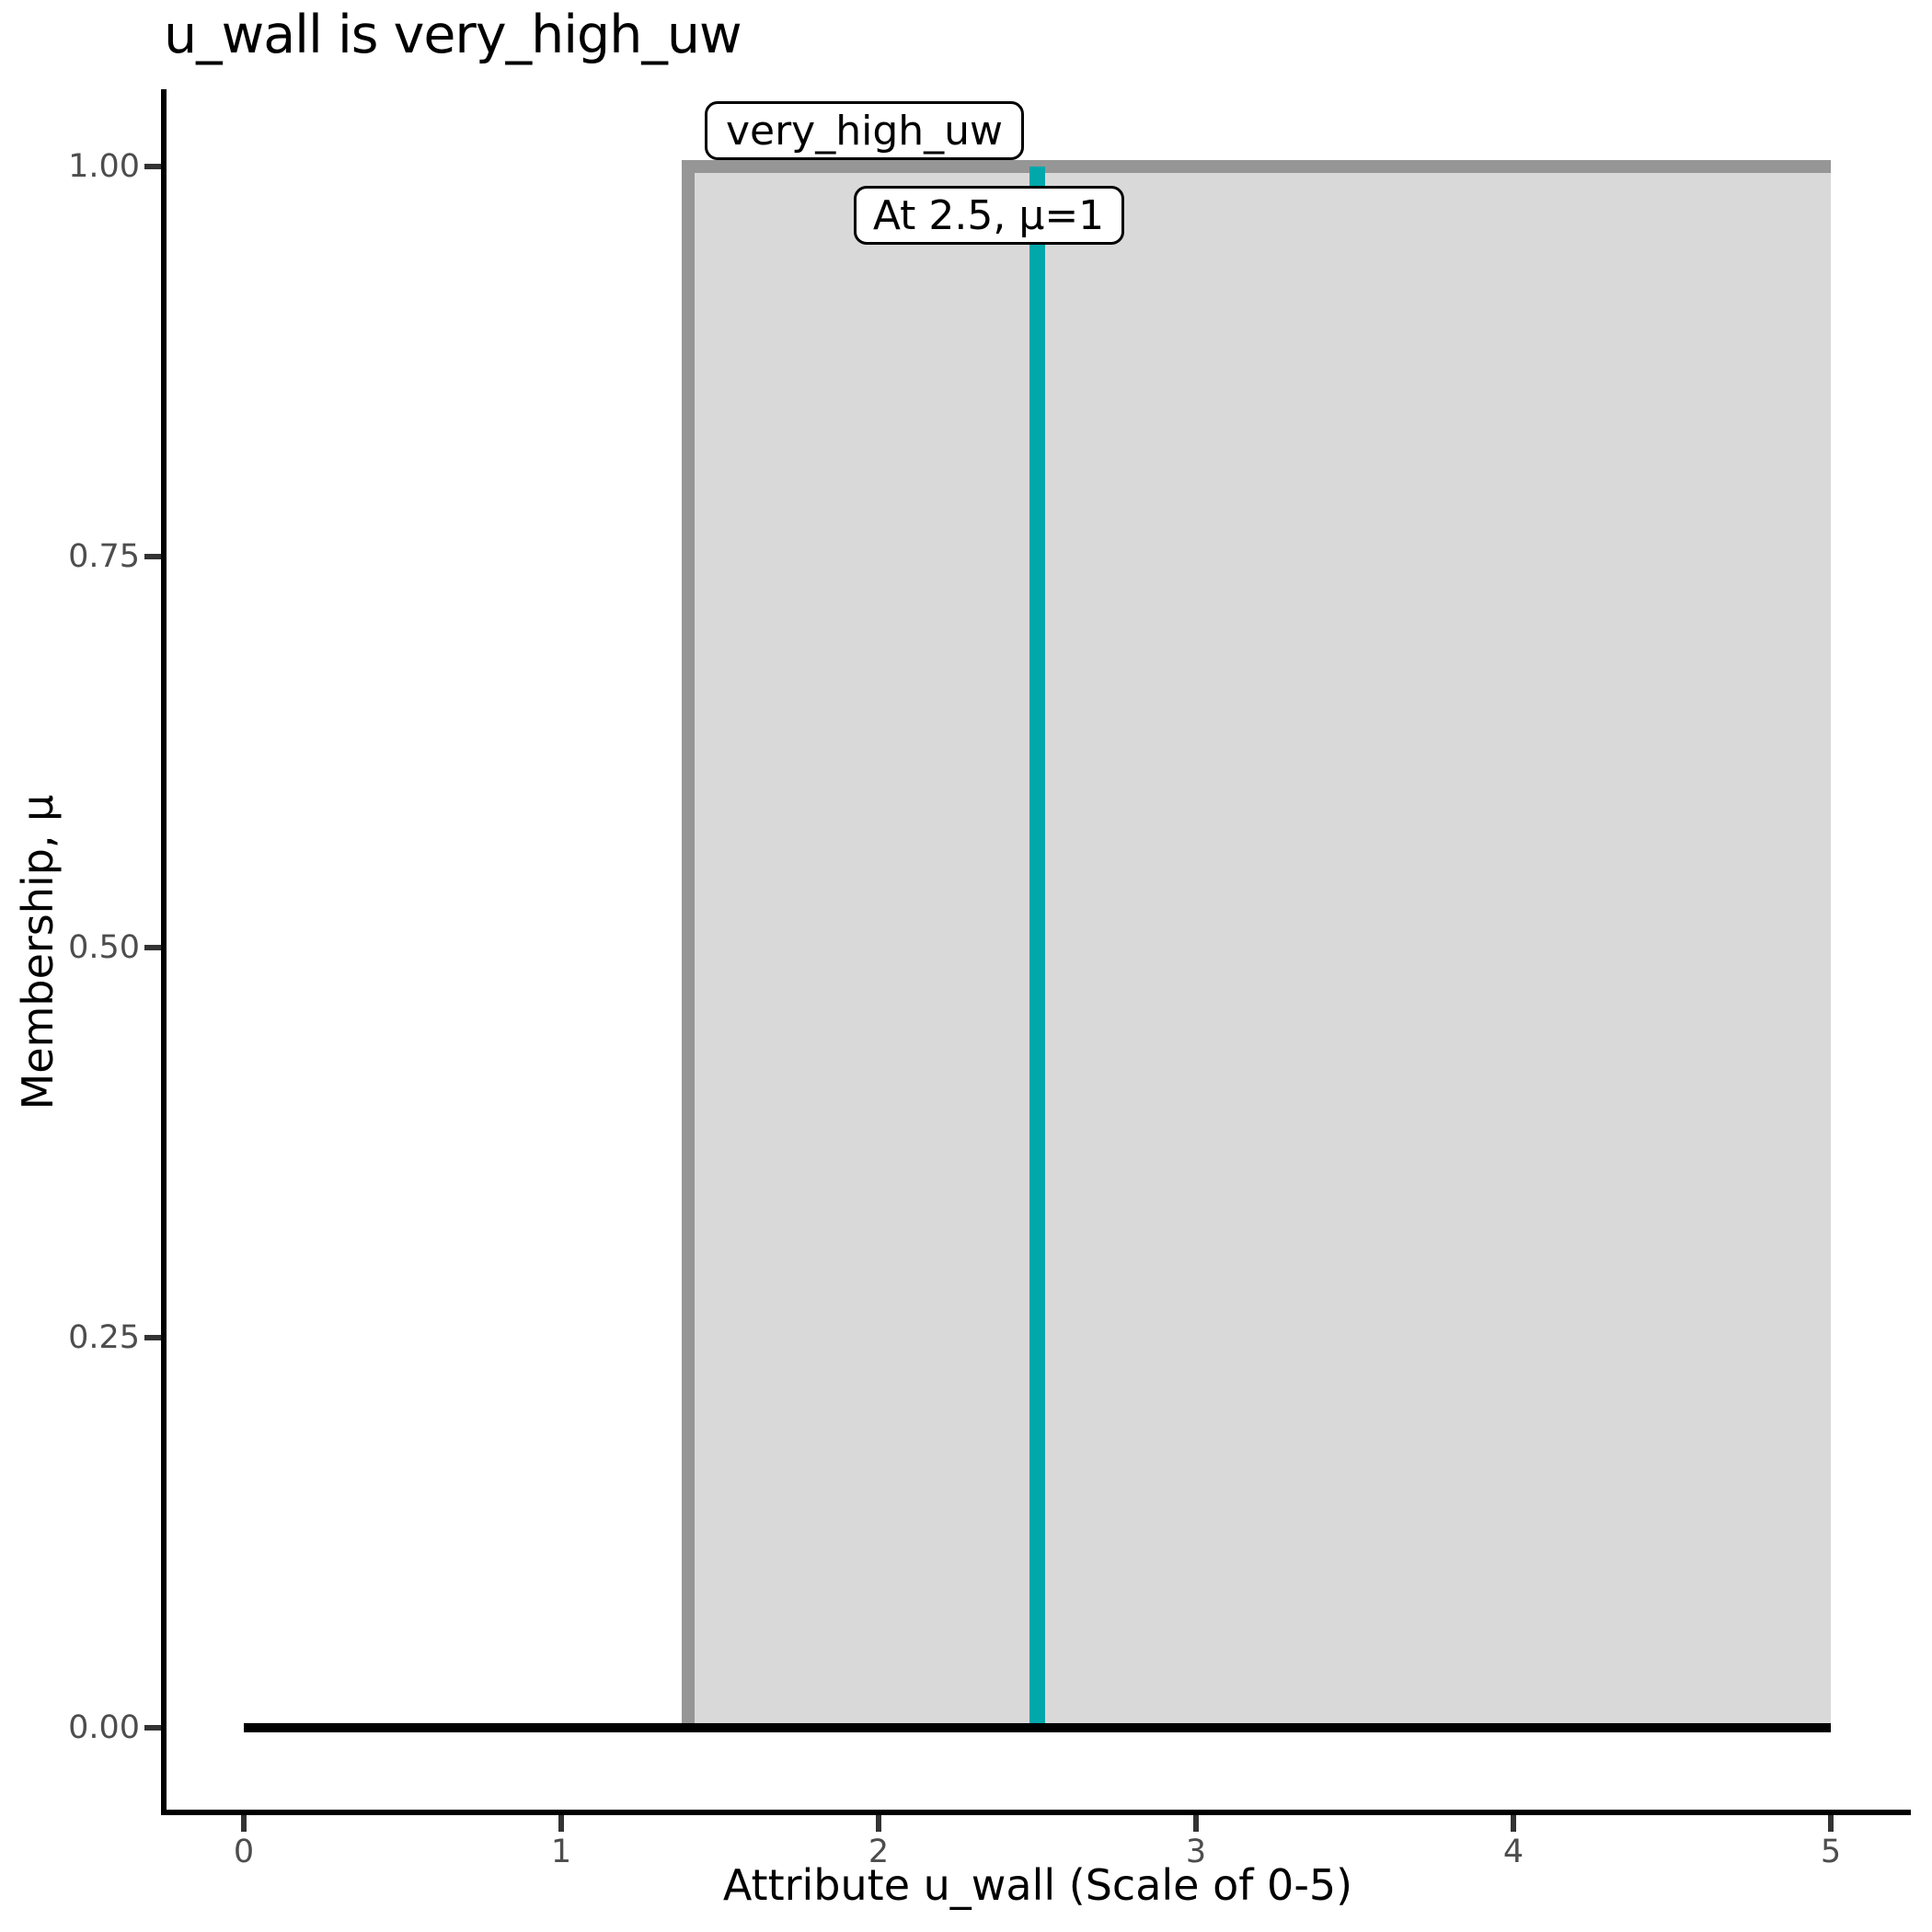  What do you see at coordinates (688, 944) in the screenshot?
I see `membership-step-line-vertical` at bounding box center [688, 944].